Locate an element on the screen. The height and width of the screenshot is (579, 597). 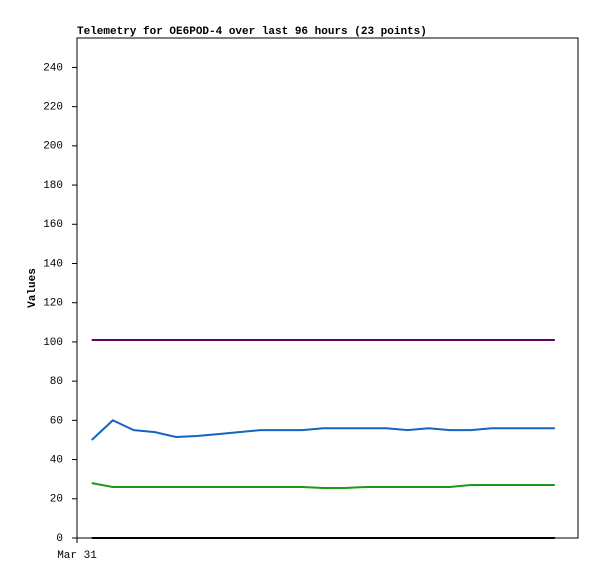
y-tick-label: 80 is located at coordinates (56, 382).